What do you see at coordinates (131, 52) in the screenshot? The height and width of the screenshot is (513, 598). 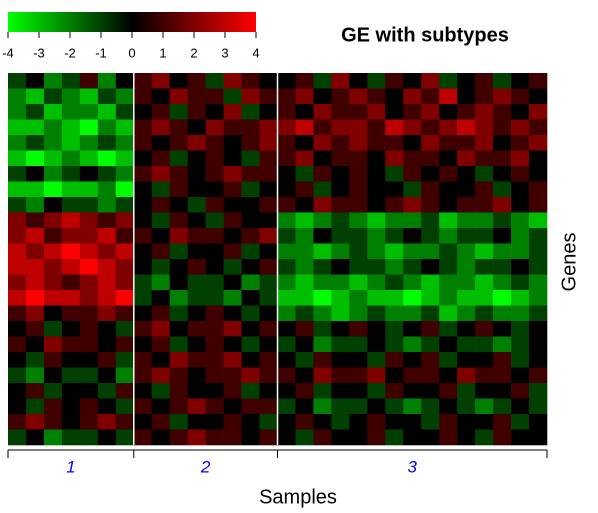 I see `color-key-tick-label: 0` at bounding box center [131, 52].